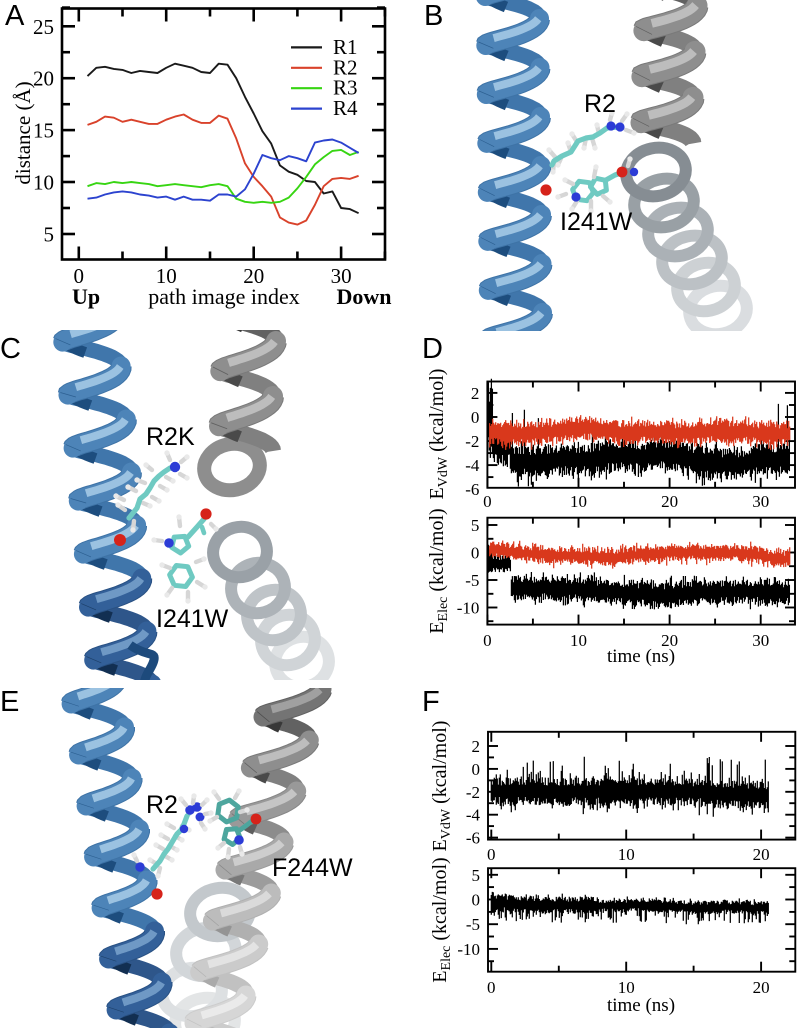  I want to click on svg-text: F, so click(431, 702).